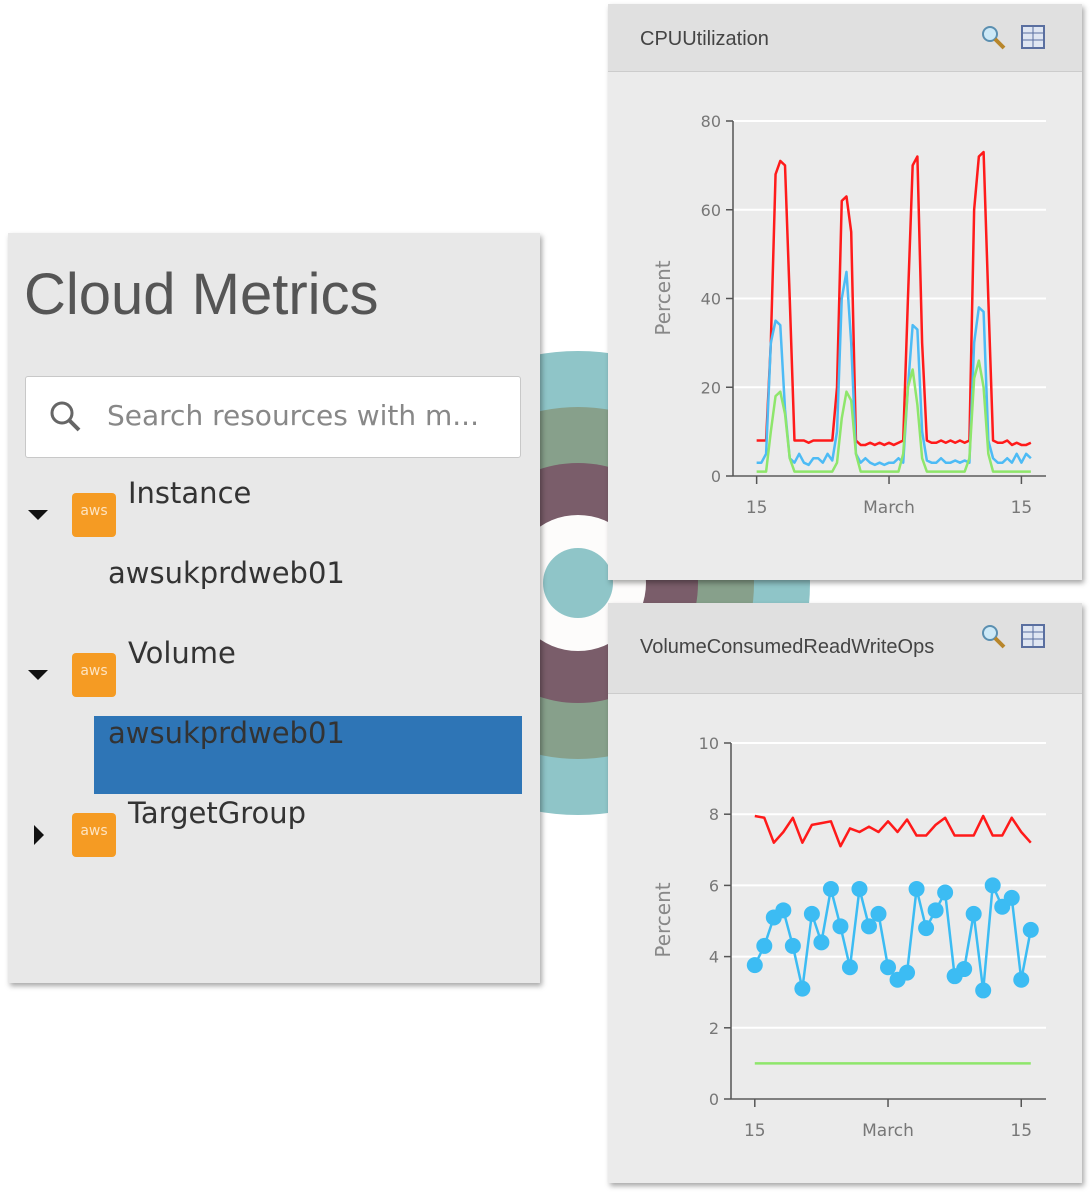 The image size is (1091, 1195). Describe the element at coordinates (714, 957) in the screenshot. I see `y-tick-label: 4` at that location.